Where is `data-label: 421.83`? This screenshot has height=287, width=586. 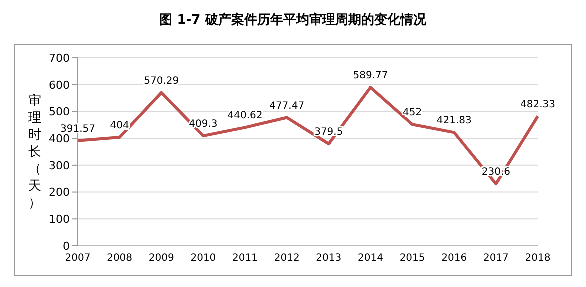
data-label: 421.83 is located at coordinates (454, 121).